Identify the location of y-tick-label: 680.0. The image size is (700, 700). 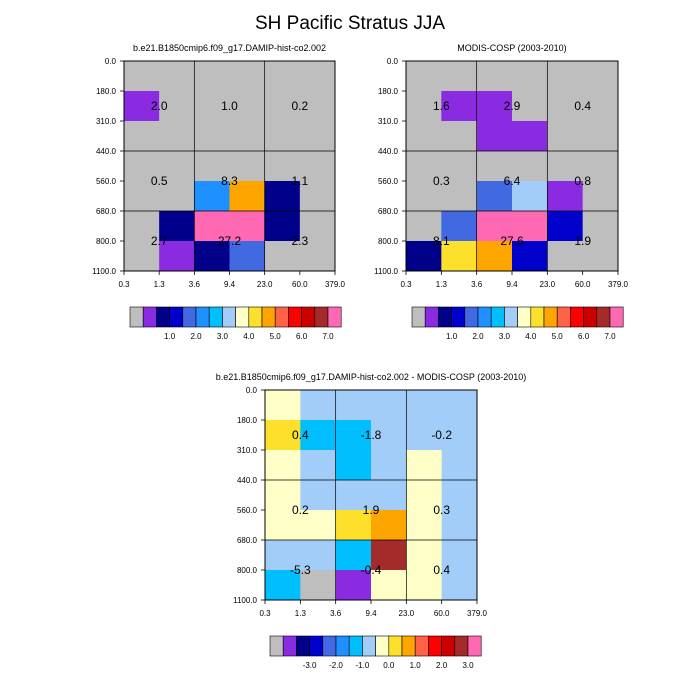
(106, 211).